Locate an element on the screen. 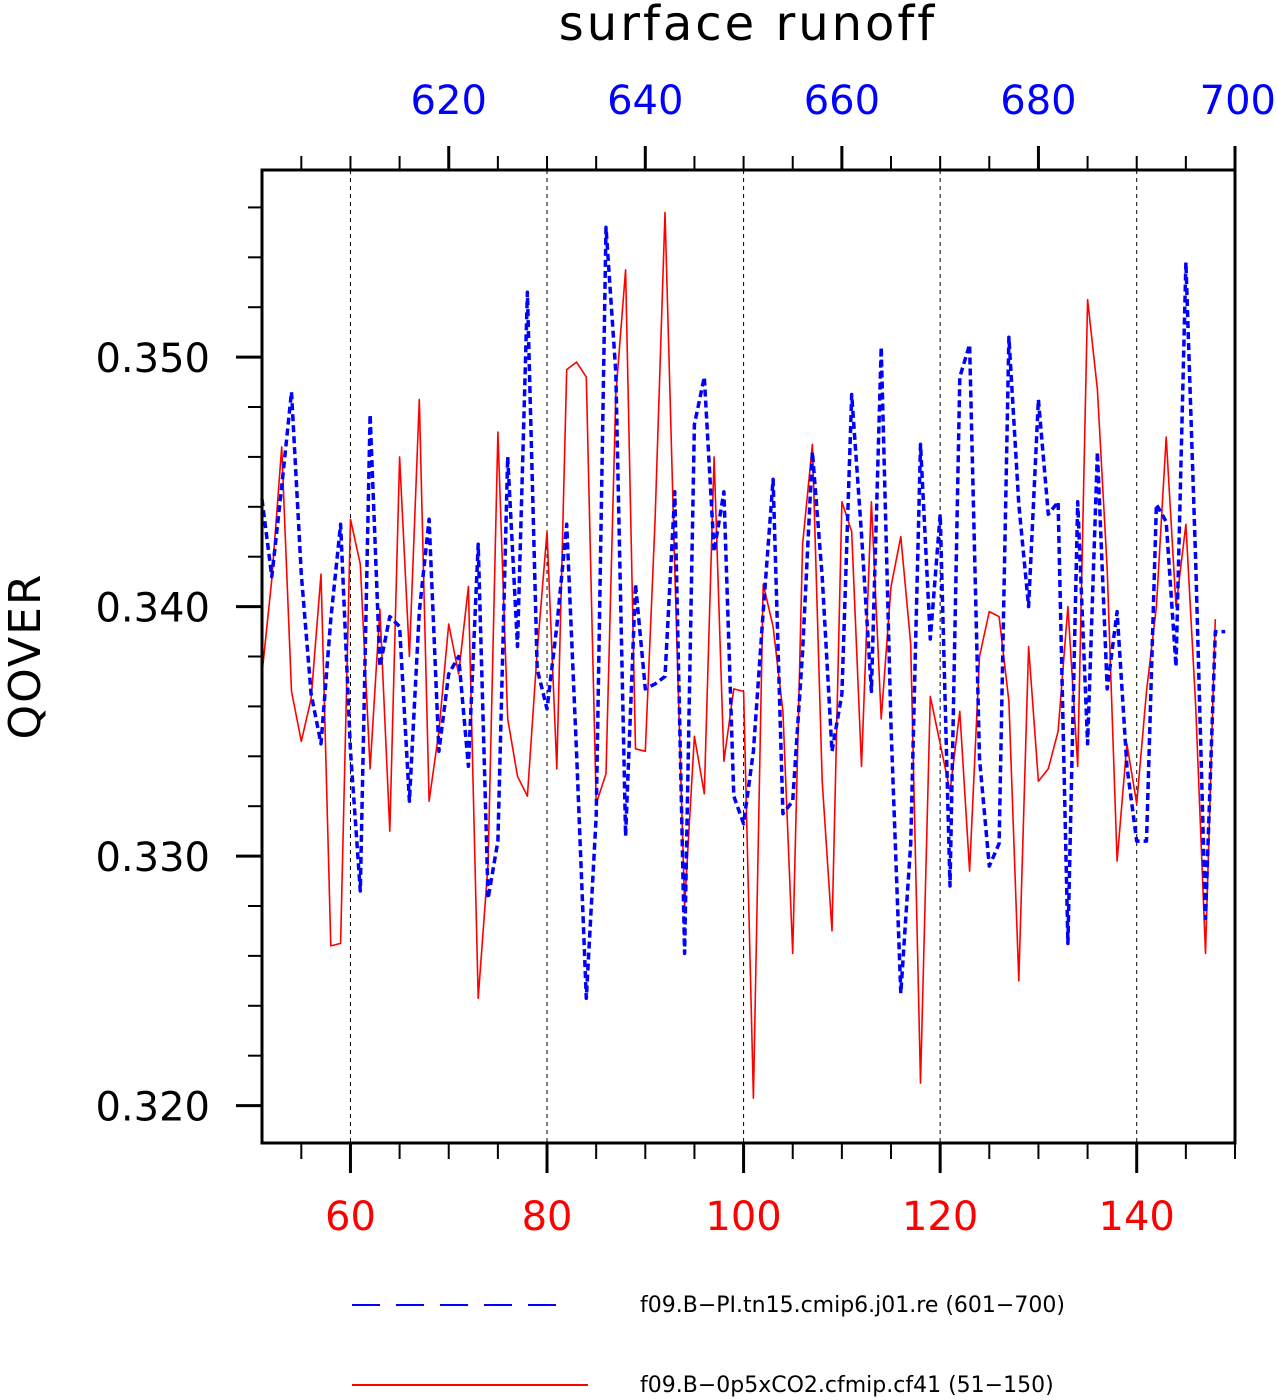 This screenshot has width=1277, height=1400. y-tick-label: 0.330 is located at coordinates (152, 858).